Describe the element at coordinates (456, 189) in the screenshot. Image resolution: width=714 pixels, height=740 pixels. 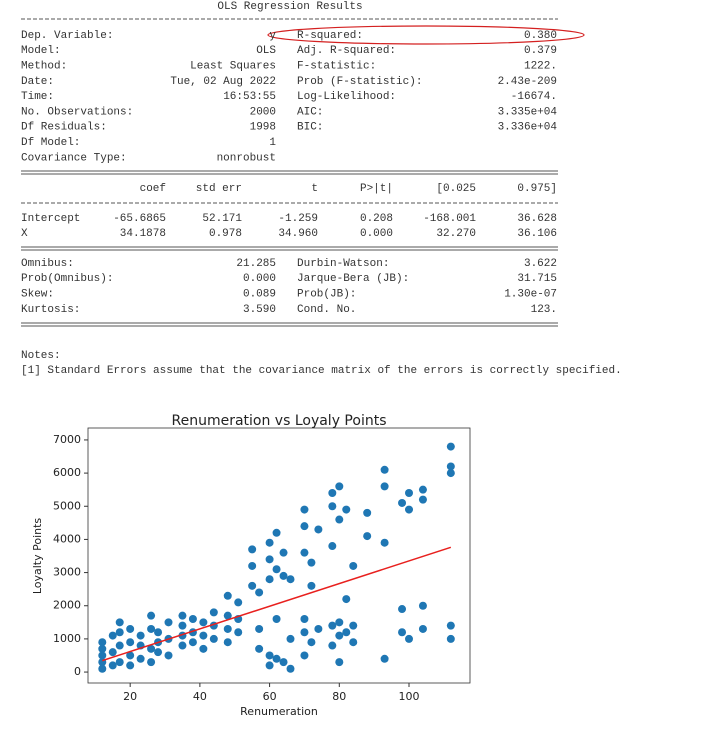
I see `column-header: [0.025` at that location.